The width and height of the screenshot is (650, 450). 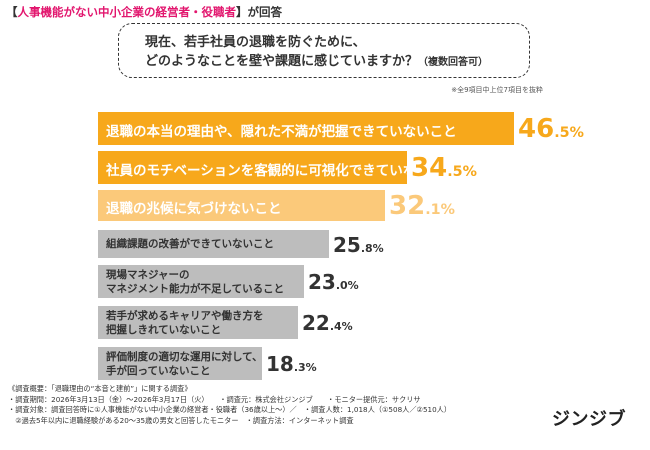 I want to click on multiple-answer-note: （複数回答可）, so click(x=453, y=62).